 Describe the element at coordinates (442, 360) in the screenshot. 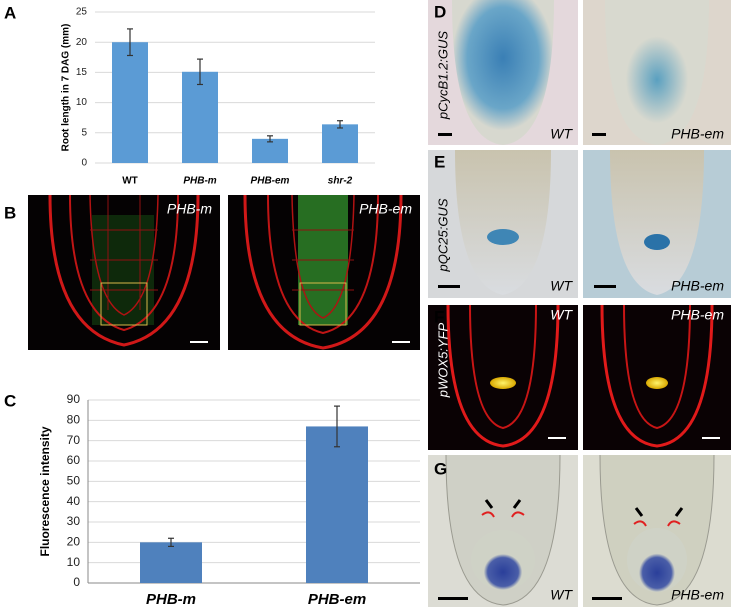

I see `reporter-label: pWOX5:YFP` at that location.